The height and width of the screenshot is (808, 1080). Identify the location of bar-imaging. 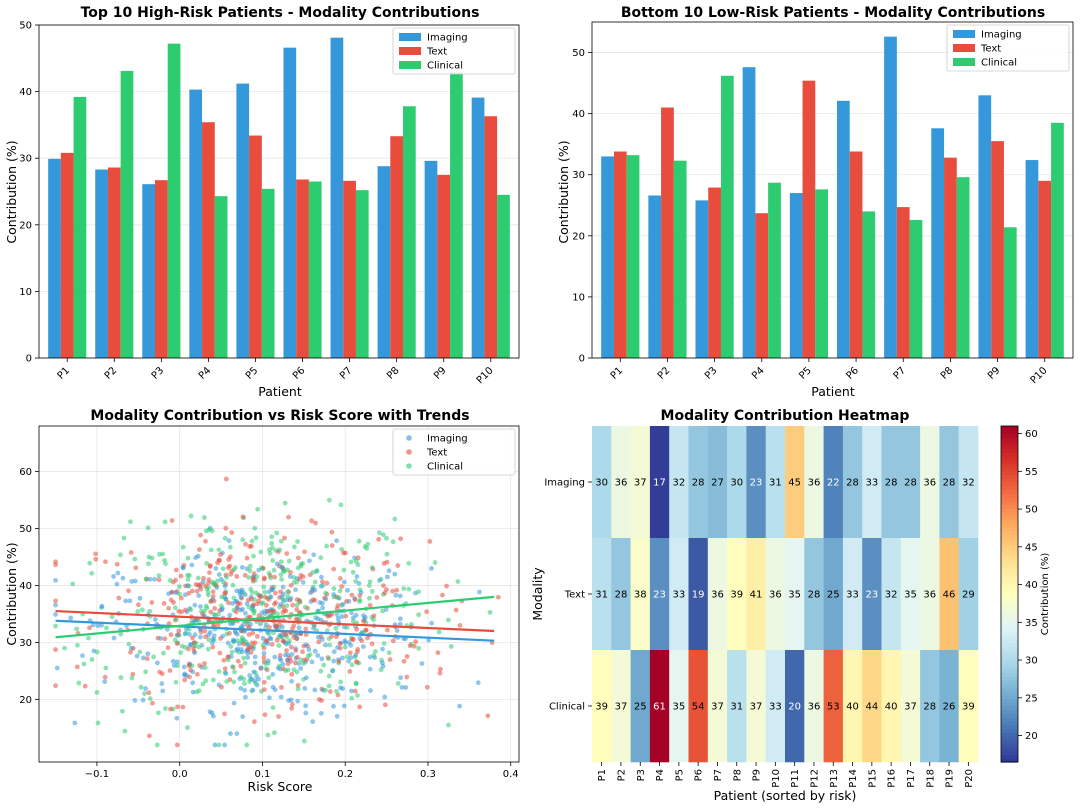
(290, 202).